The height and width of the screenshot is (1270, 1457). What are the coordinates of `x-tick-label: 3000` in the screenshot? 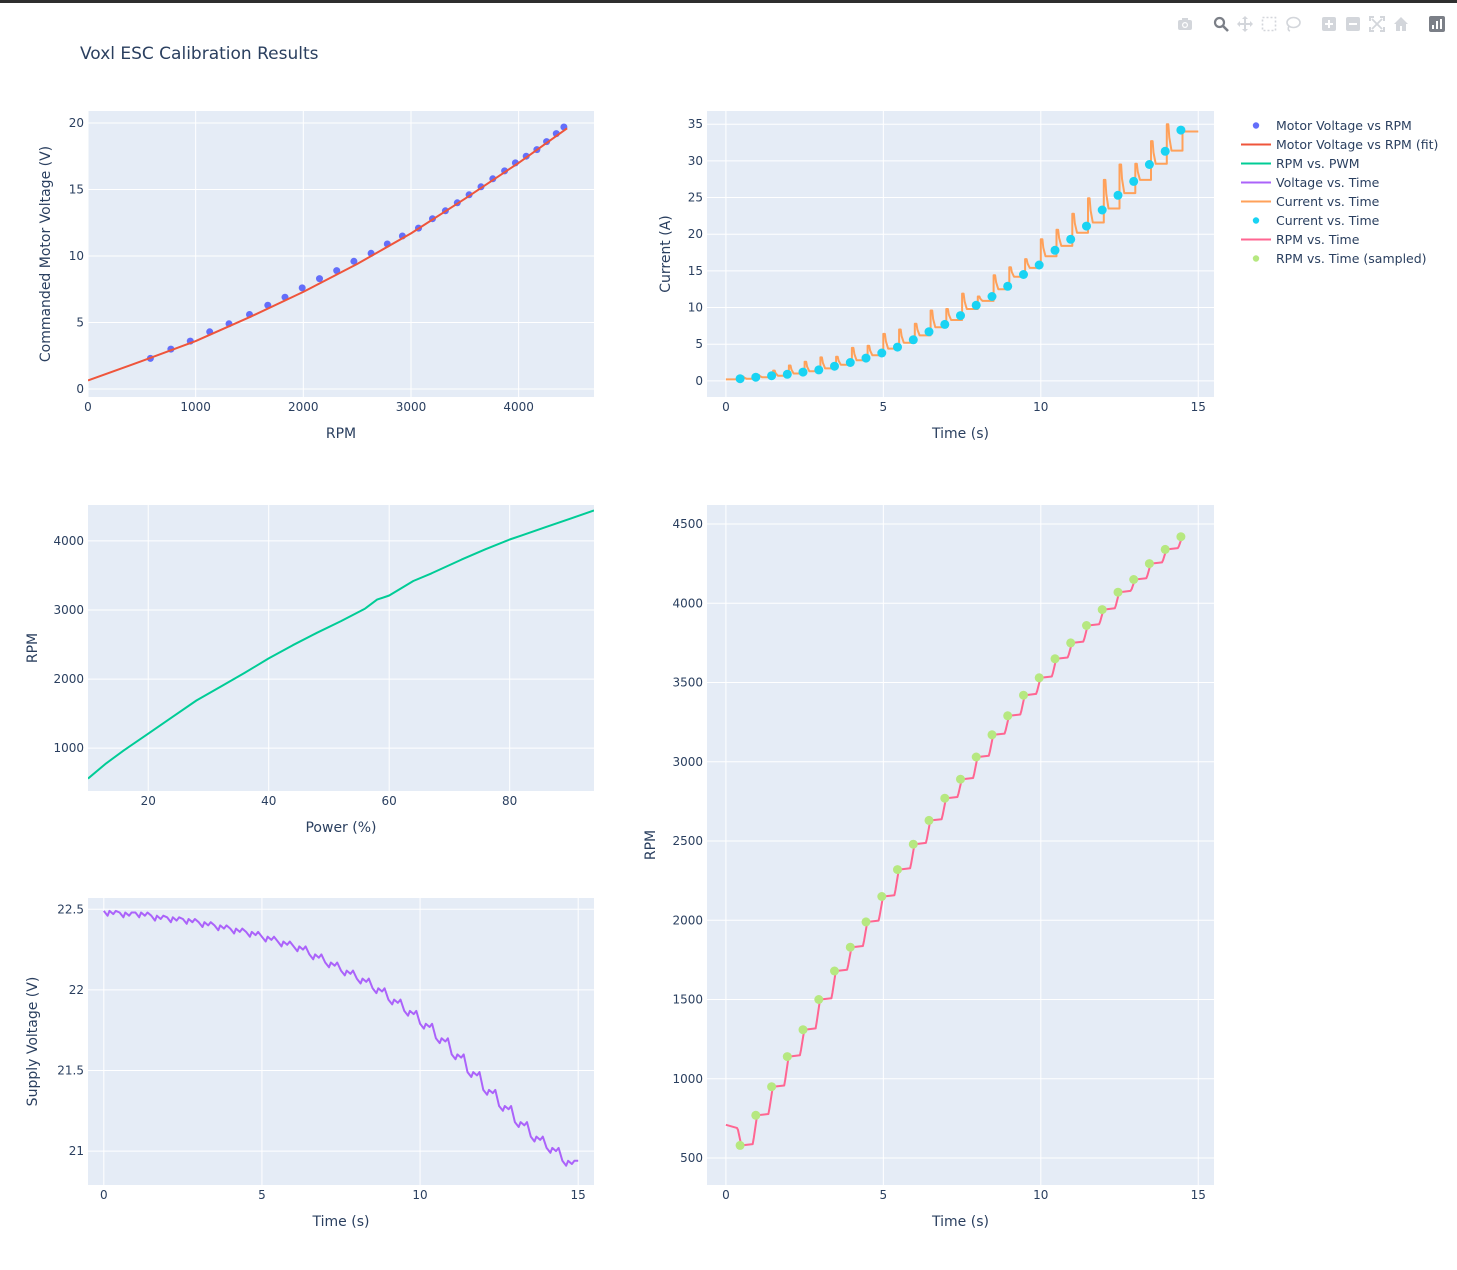 It's located at (411, 407).